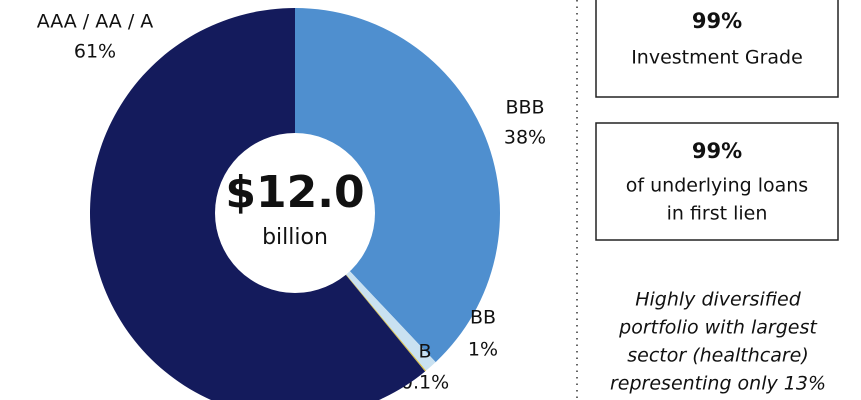  Describe the element at coordinates (483, 318) in the screenshot. I see `slice-label: BB` at that location.